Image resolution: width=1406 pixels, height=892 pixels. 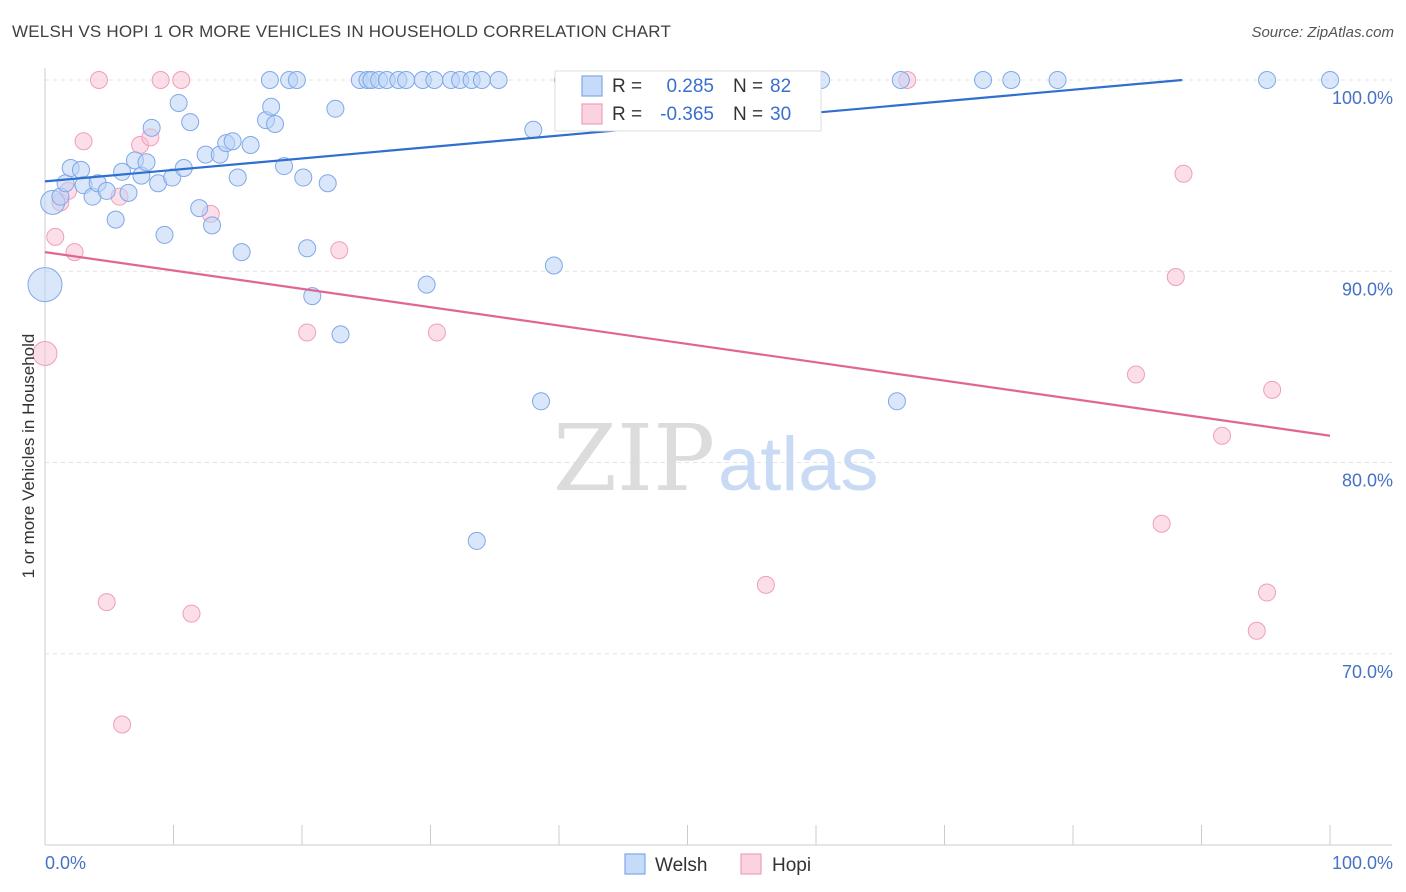 I want to click on welsh-n-label: N =, so click(x=748, y=86).